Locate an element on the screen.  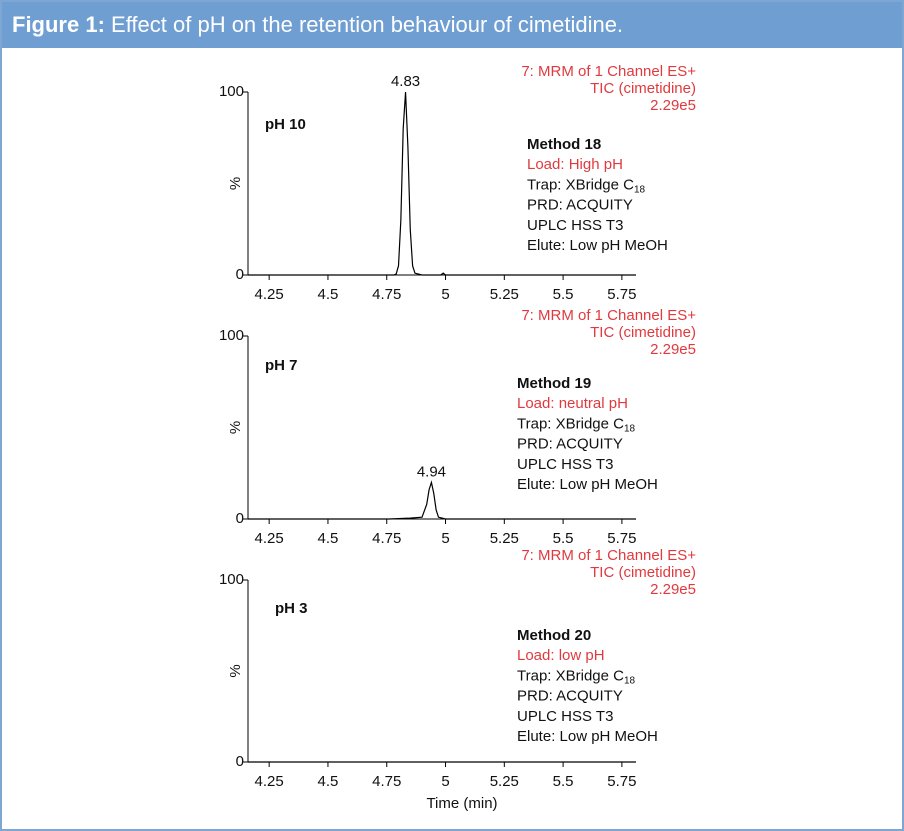
method-load: Load: High pH is located at coordinates (575, 164).